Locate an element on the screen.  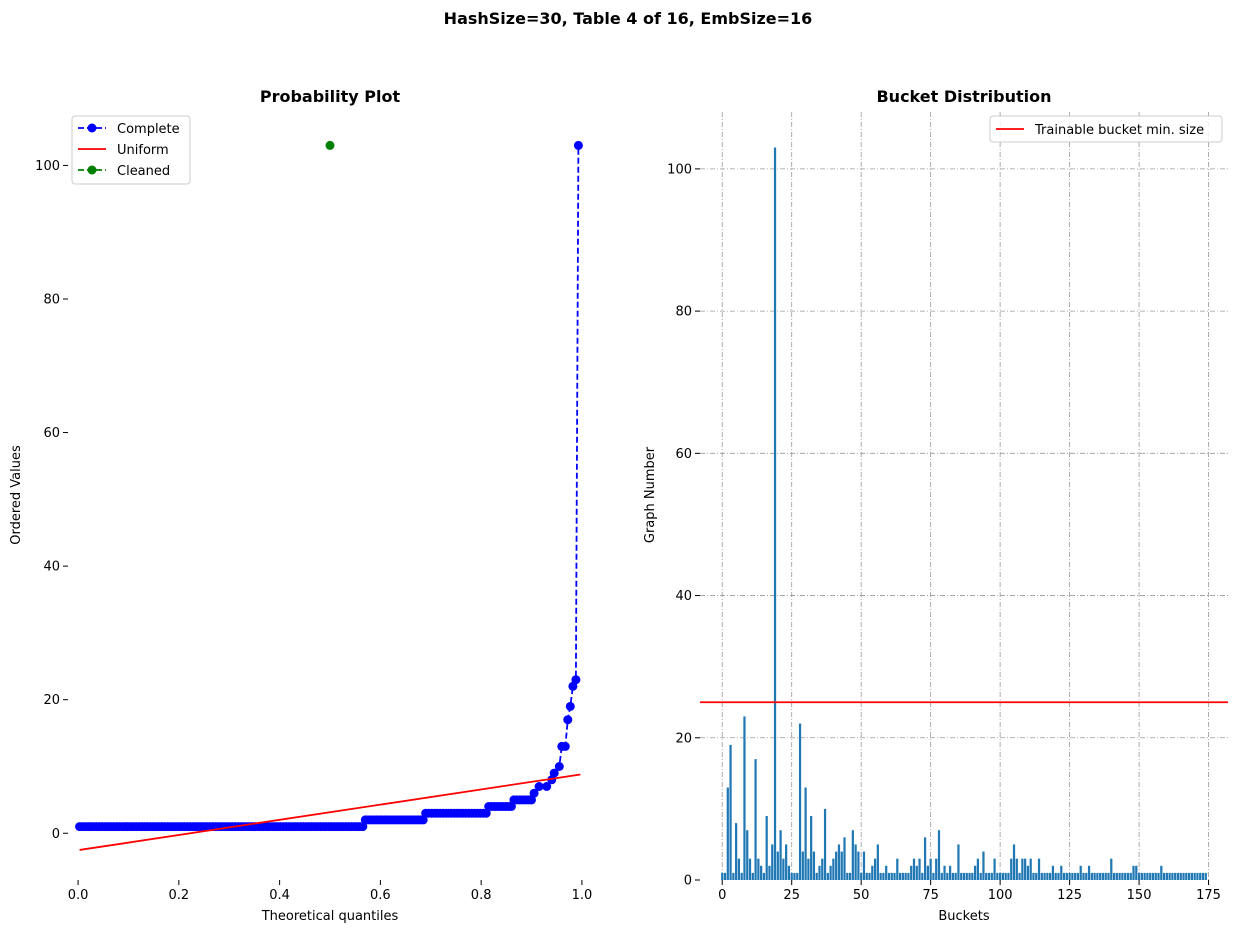
x-tick-label: 0.8 is located at coordinates (481, 895).